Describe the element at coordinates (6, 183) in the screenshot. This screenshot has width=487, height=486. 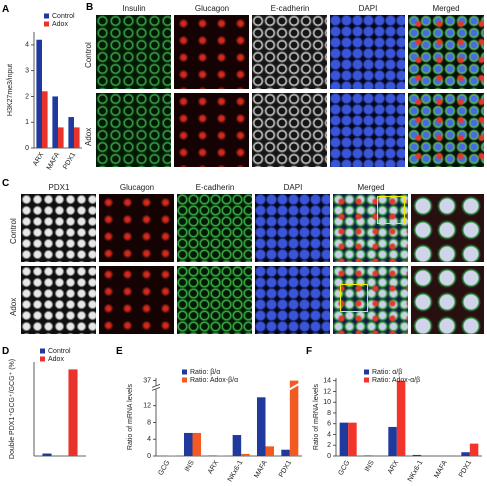
I see `panel-label: C` at that location.